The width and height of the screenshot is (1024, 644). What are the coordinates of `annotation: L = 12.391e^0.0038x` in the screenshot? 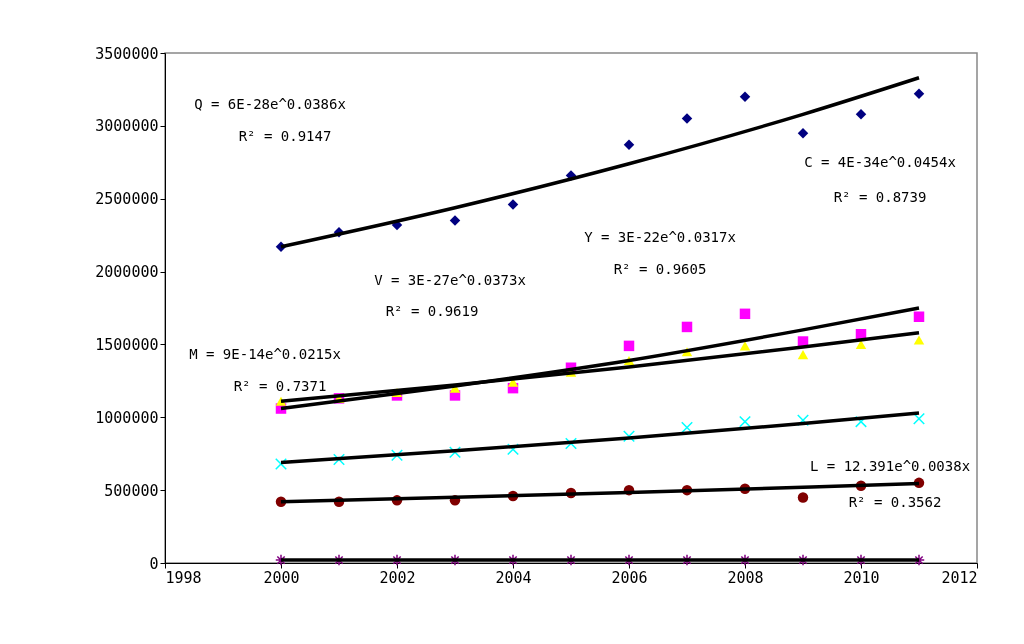 It's located at (890, 466).